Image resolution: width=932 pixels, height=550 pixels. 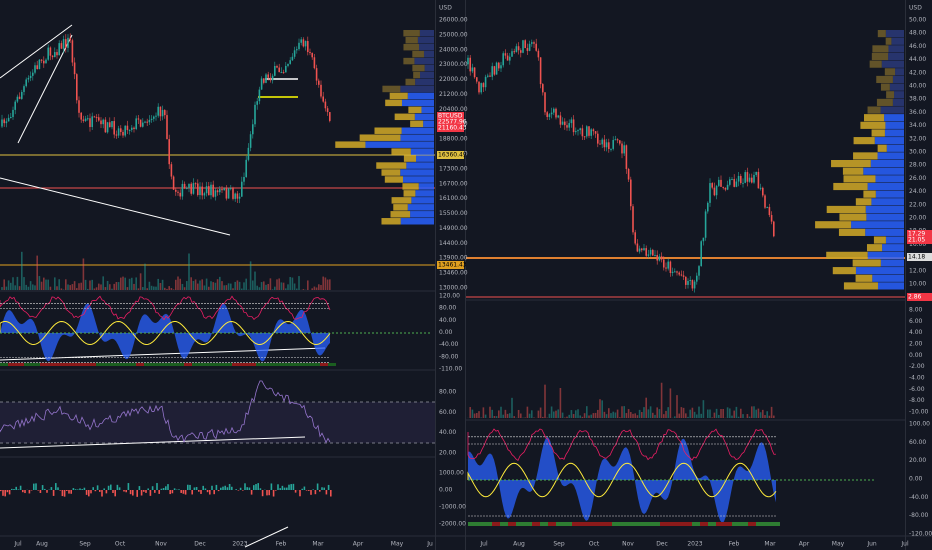 What do you see at coordinates (36, 51) in the screenshot?
I see `trend-line` at bounding box center [36, 51].